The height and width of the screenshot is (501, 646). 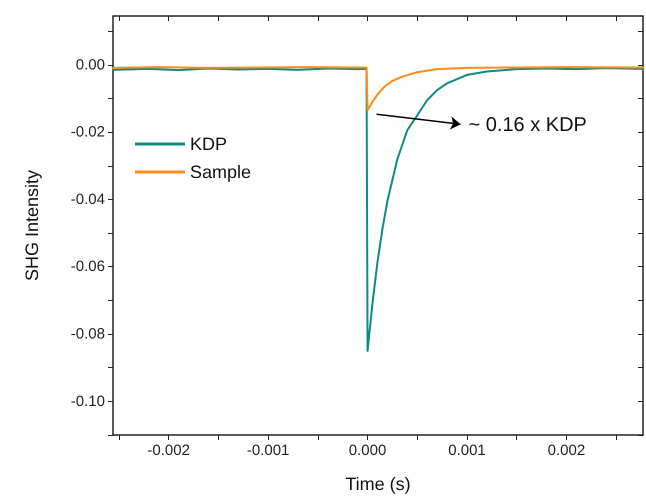 I want to click on x-axis-title: Time (s), so click(x=378, y=484).